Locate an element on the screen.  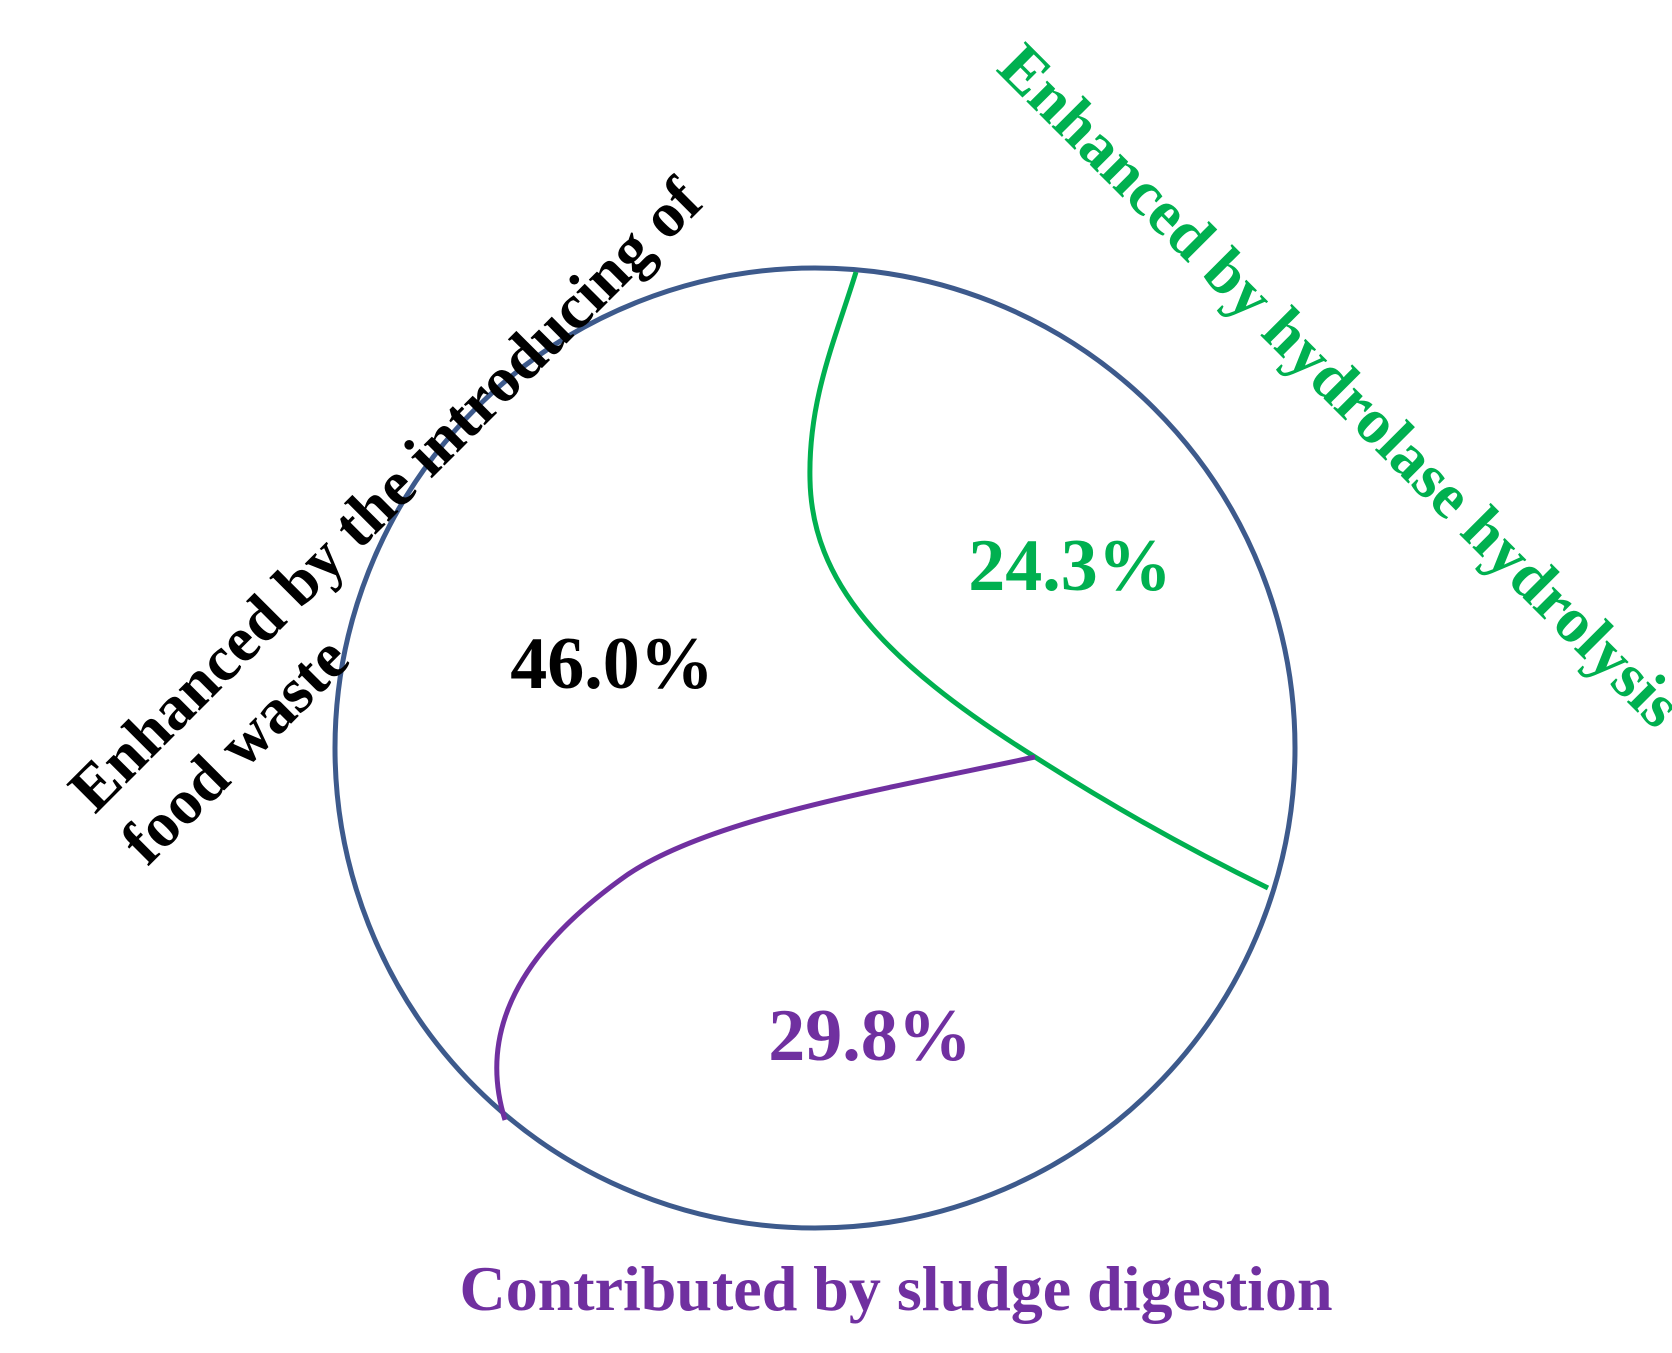
data-label-food-waste: 46.0% is located at coordinates (612, 664).